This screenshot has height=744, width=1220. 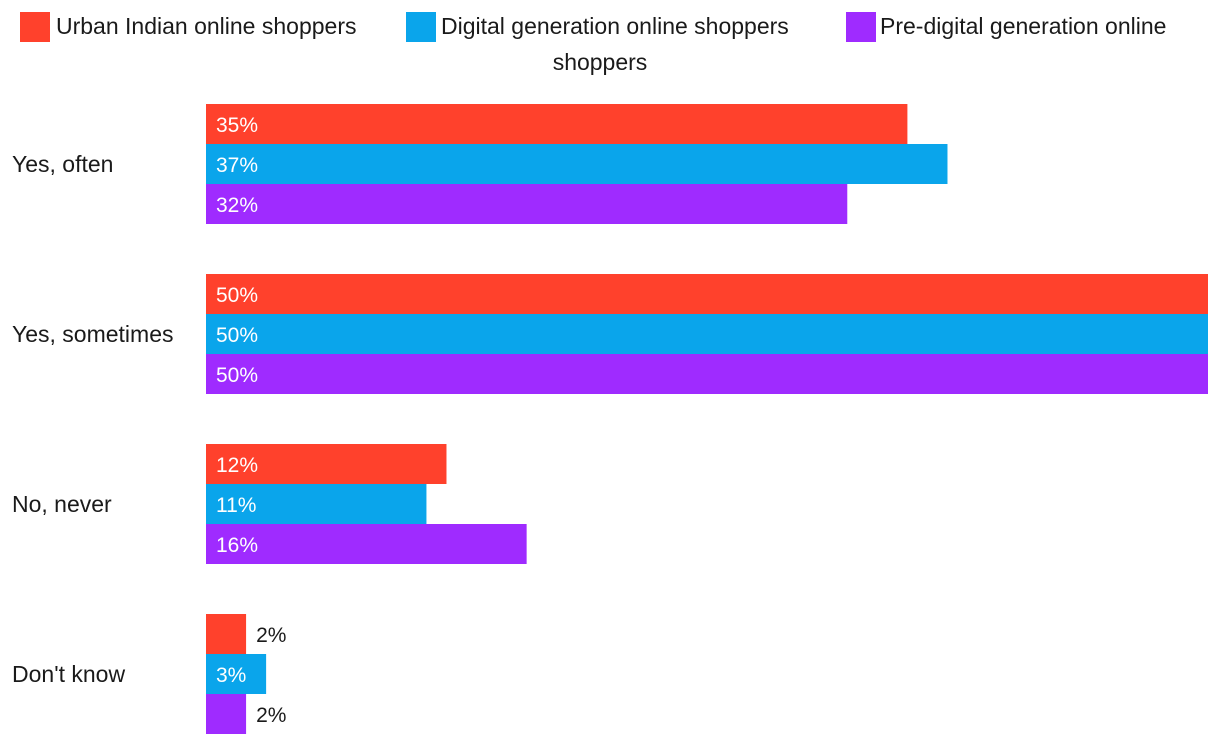 What do you see at coordinates (35, 27) in the screenshot?
I see `legend-swatch-urban` at bounding box center [35, 27].